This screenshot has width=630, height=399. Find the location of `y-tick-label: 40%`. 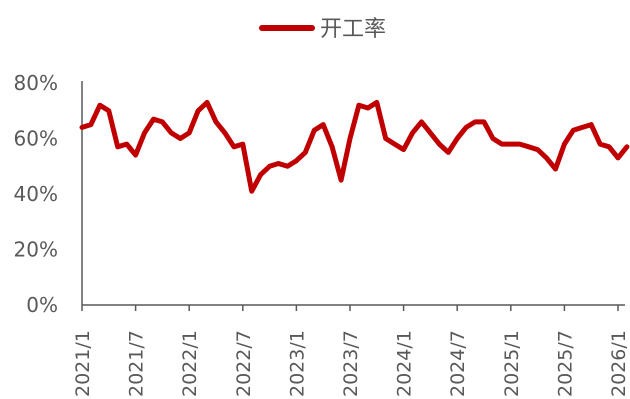

y-tick-label: 40% is located at coordinates (36, 194).